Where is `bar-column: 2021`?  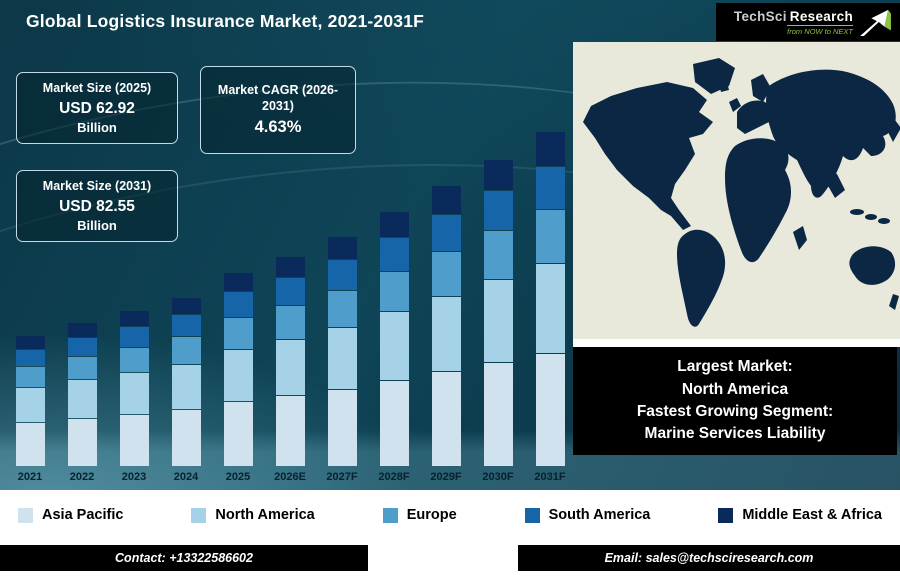
bar-column: 2021 is located at coordinates (30, 410).